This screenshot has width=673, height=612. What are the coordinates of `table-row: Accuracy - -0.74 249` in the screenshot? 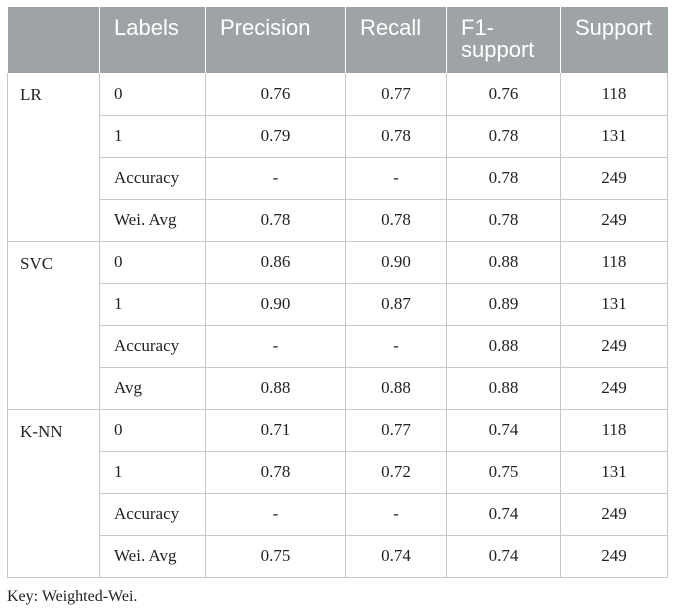 It's located at (338, 514).